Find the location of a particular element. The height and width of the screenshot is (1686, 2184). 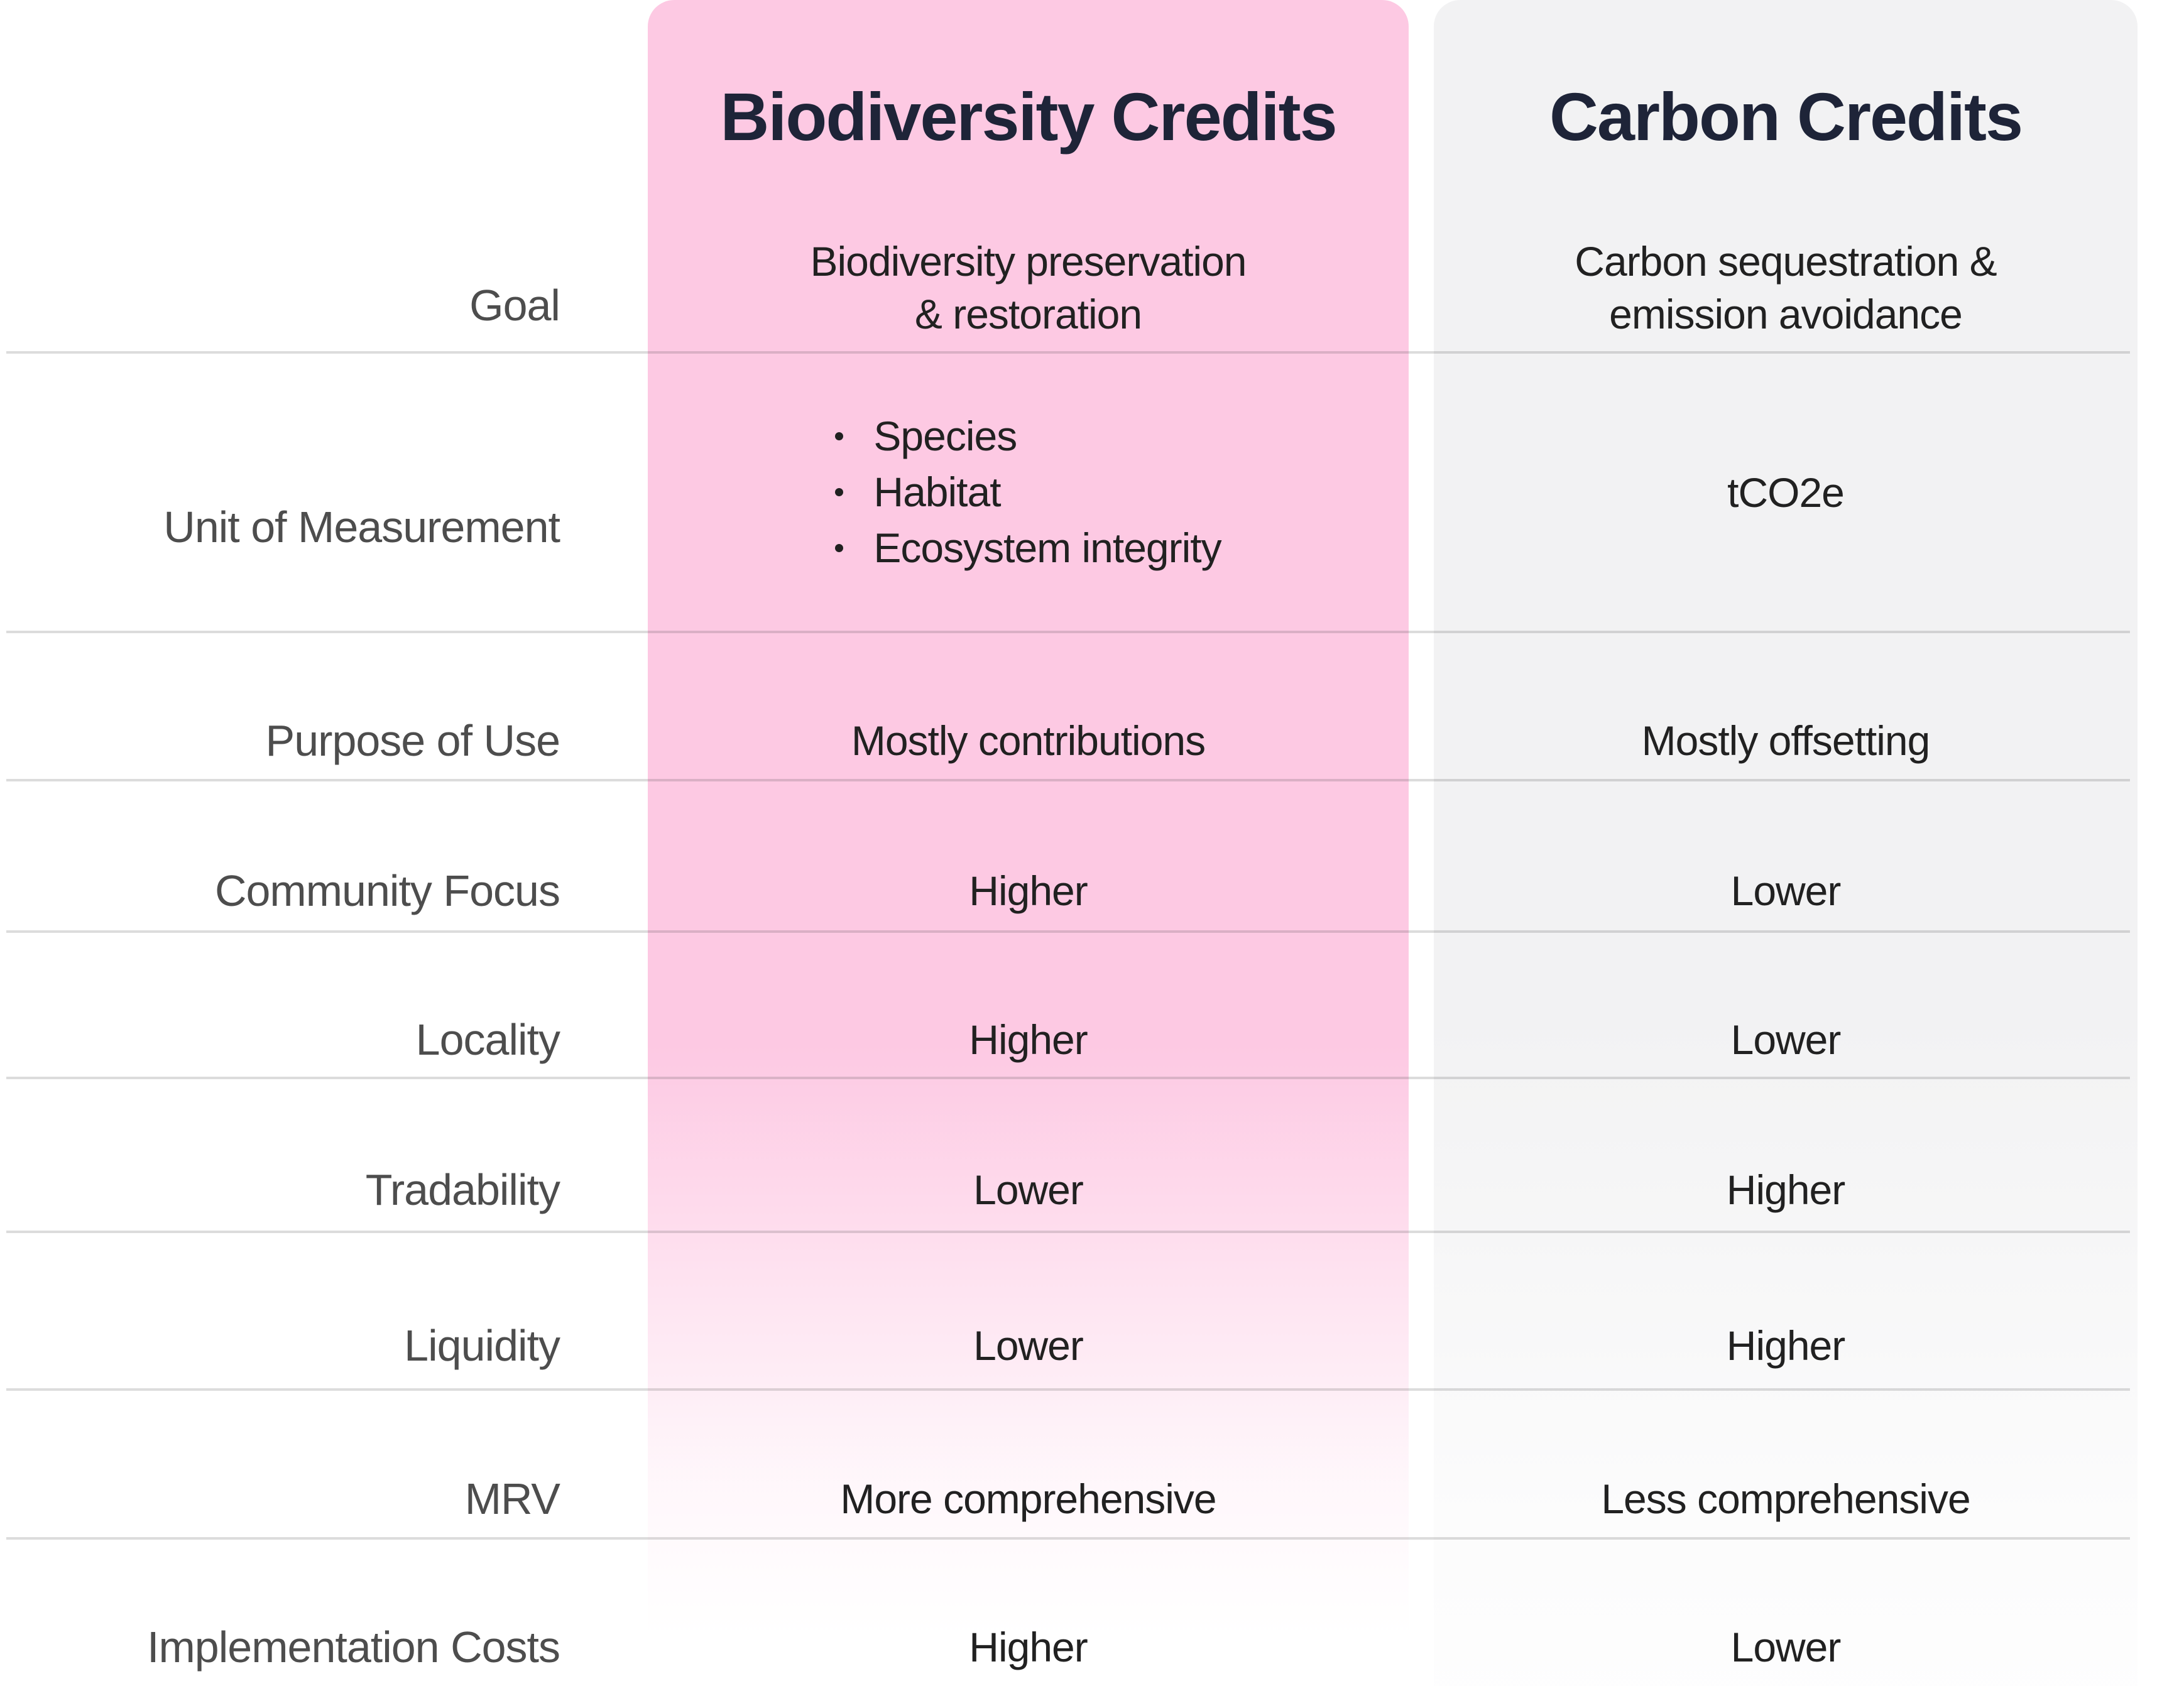

row-label-liquidity: Liquidity is located at coordinates (482, 1345).